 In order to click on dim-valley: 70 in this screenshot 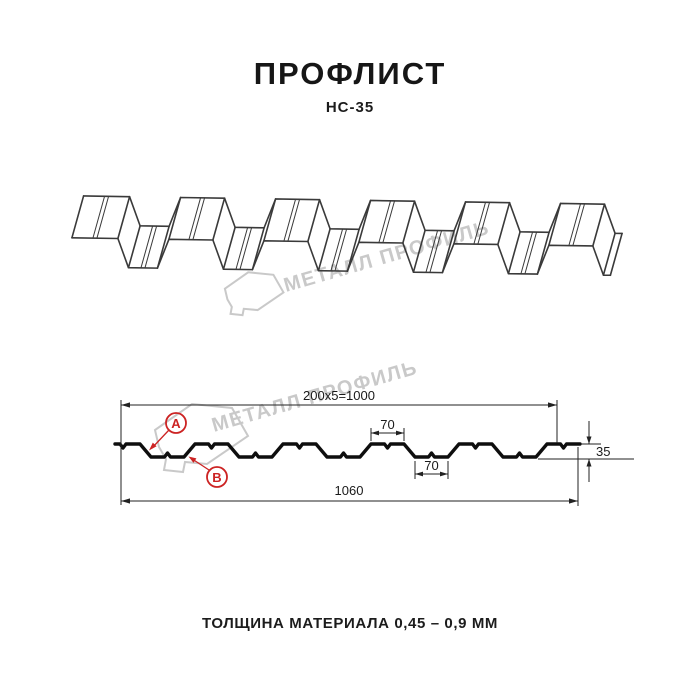, I will do `click(431, 468)`.